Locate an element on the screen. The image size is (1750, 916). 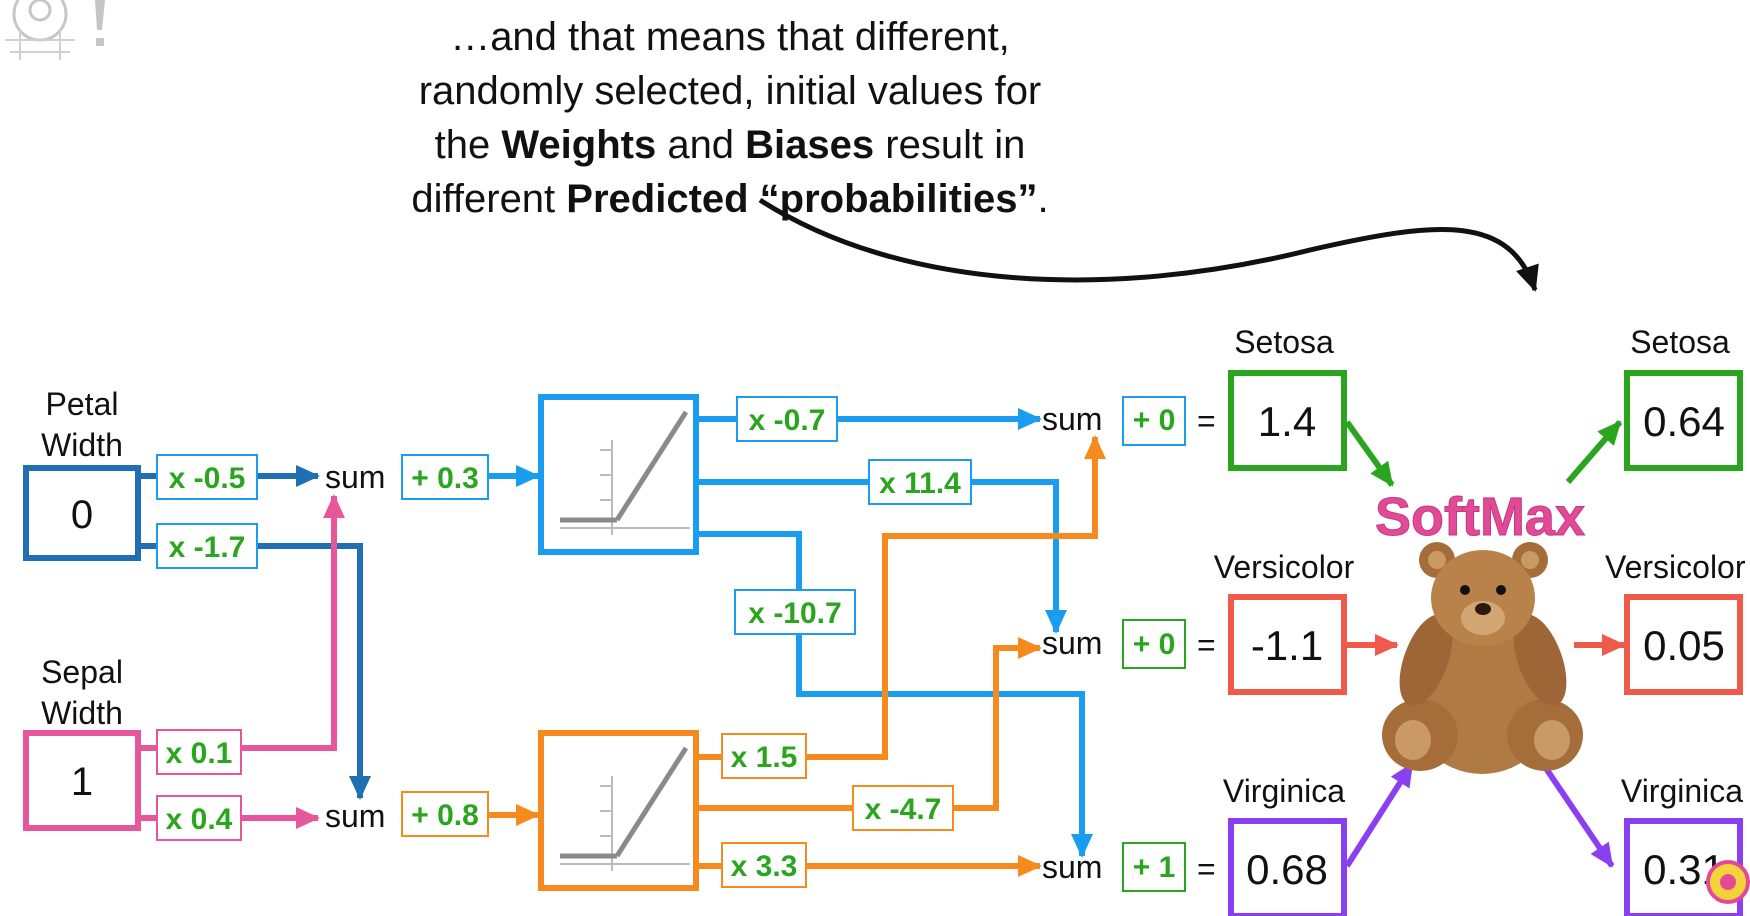
raw-box-virginica is located at coordinates (1287, 867).